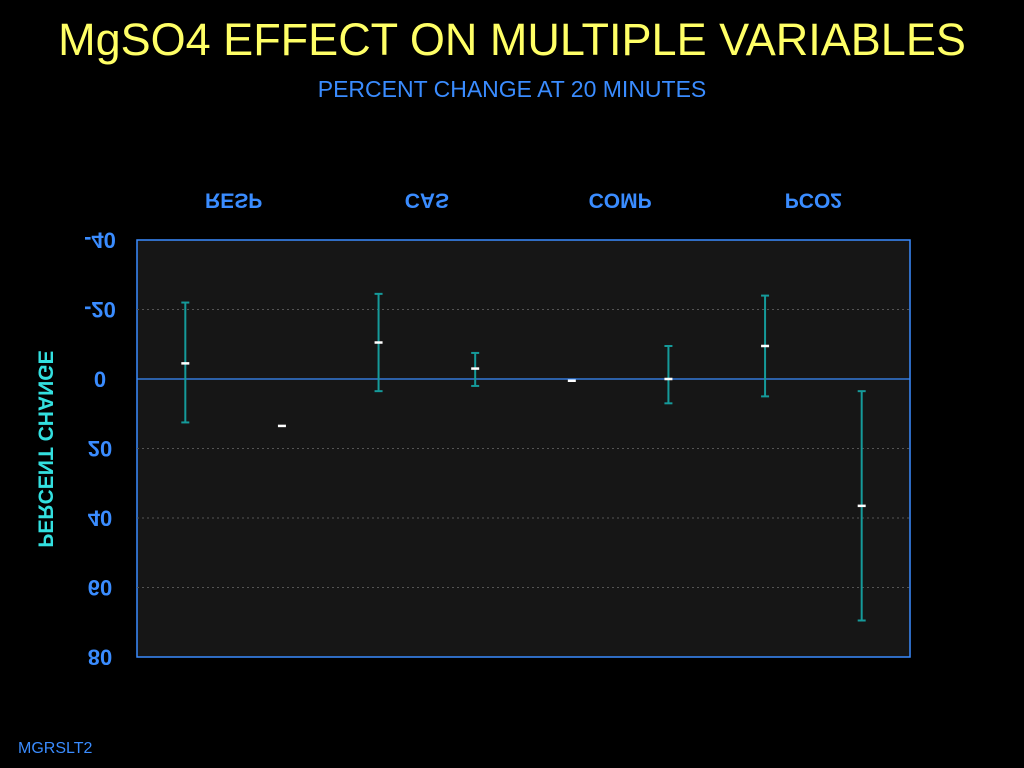  I want to click on y-tick-label: -20, so click(100, 309).